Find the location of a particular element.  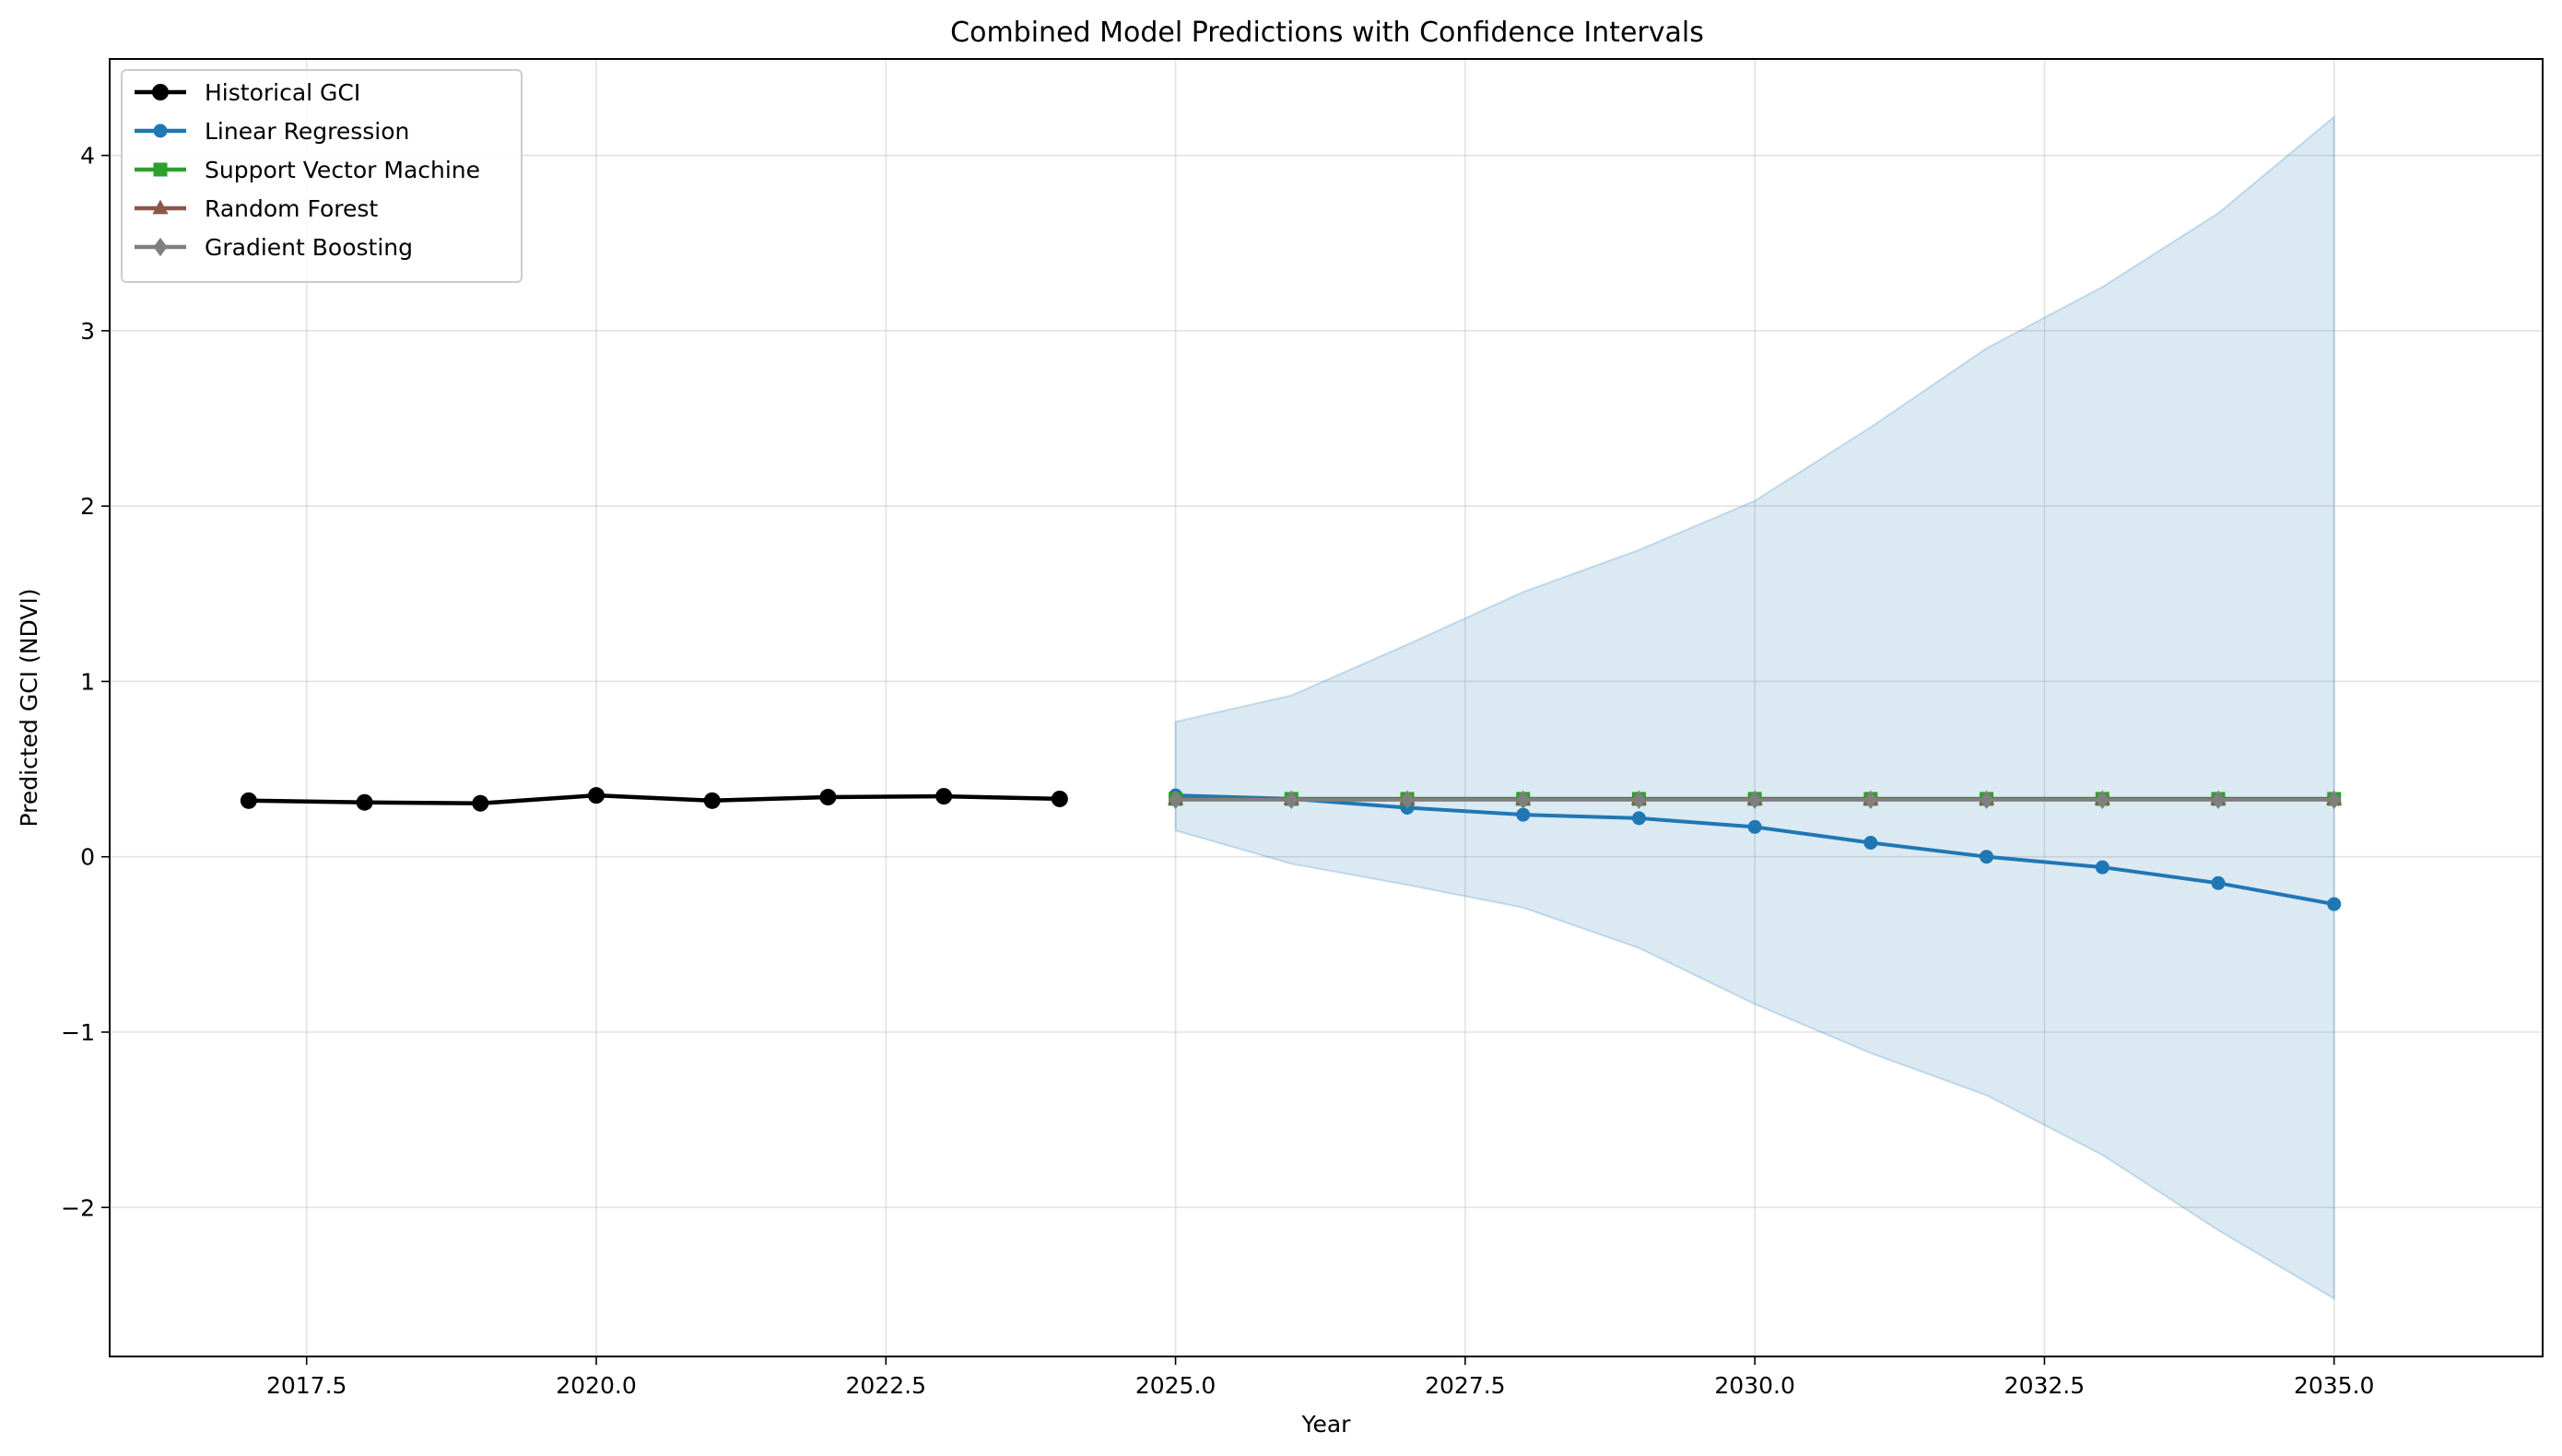

y-tick-label: −2 is located at coordinates (78, 1207).